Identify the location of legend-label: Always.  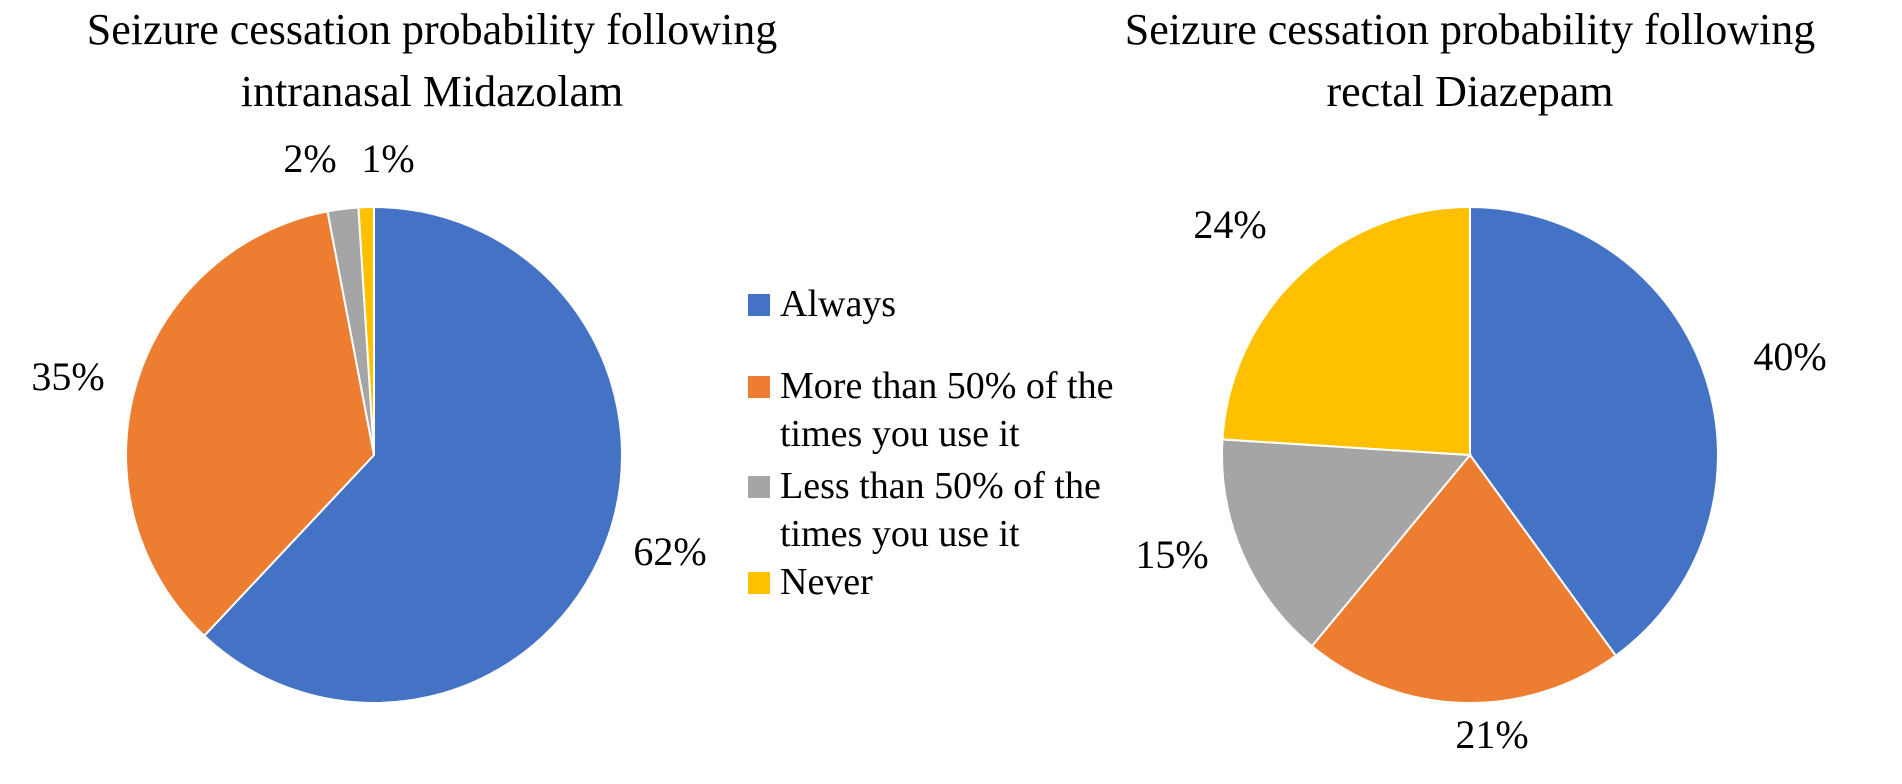
(838, 304).